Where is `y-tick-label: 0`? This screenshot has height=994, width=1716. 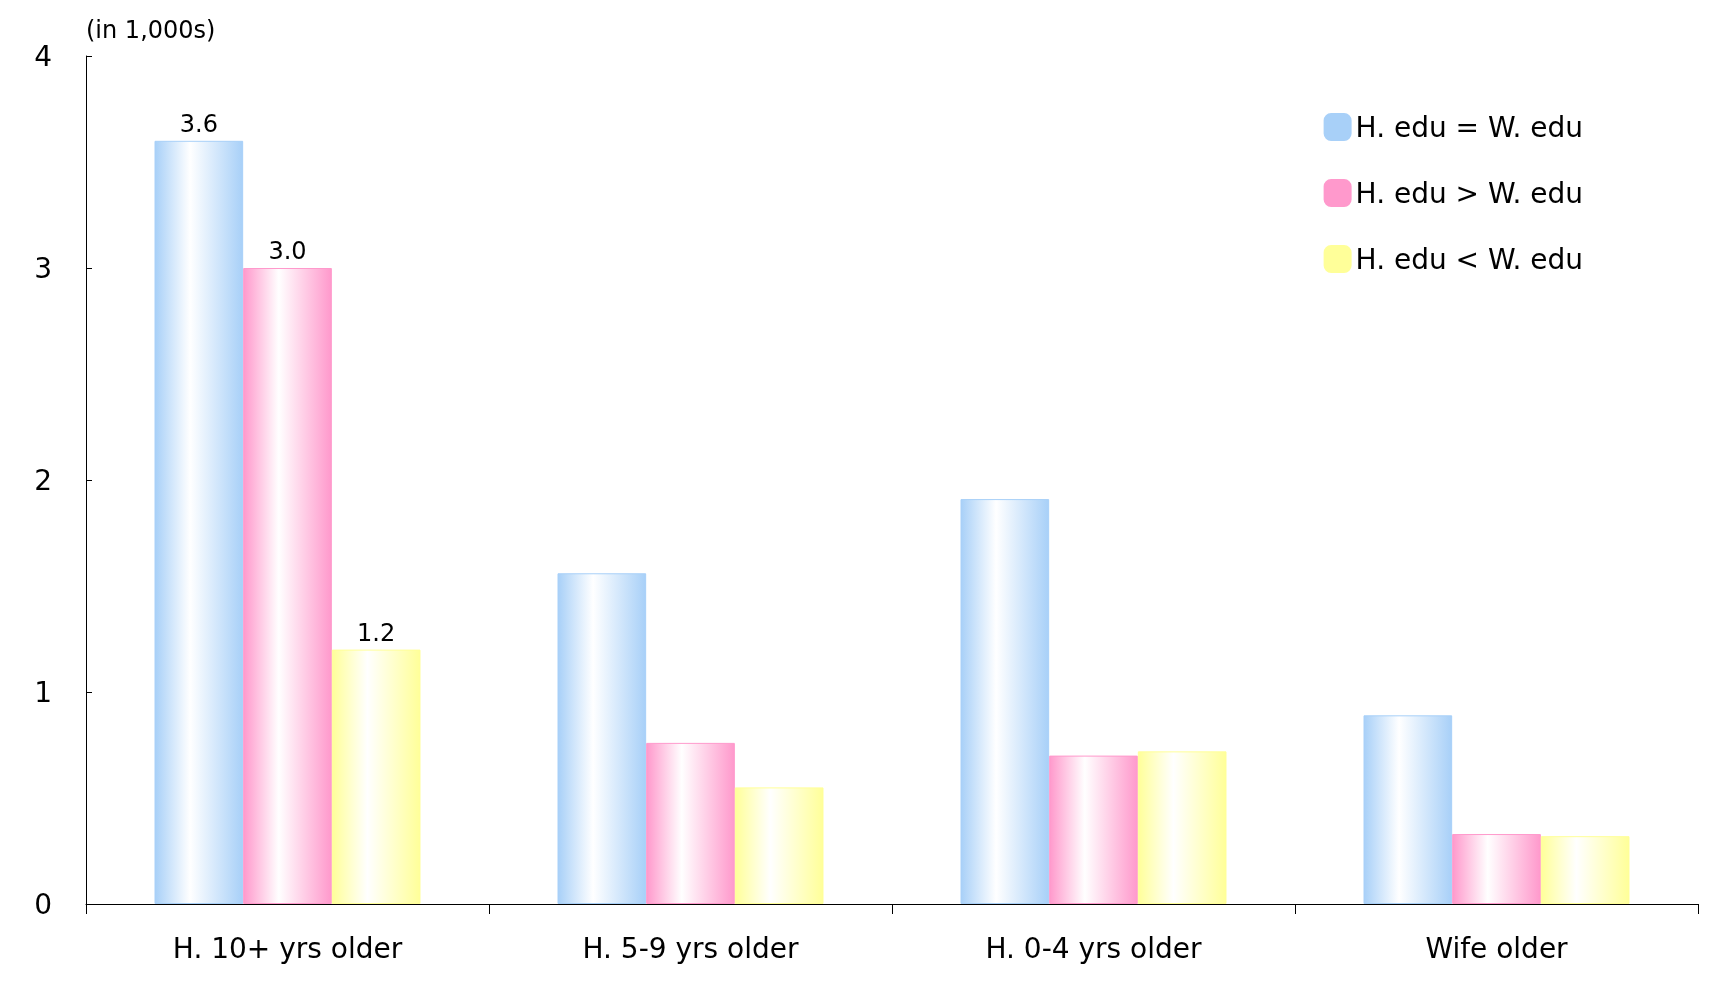 y-tick-label: 0 is located at coordinates (43, 904).